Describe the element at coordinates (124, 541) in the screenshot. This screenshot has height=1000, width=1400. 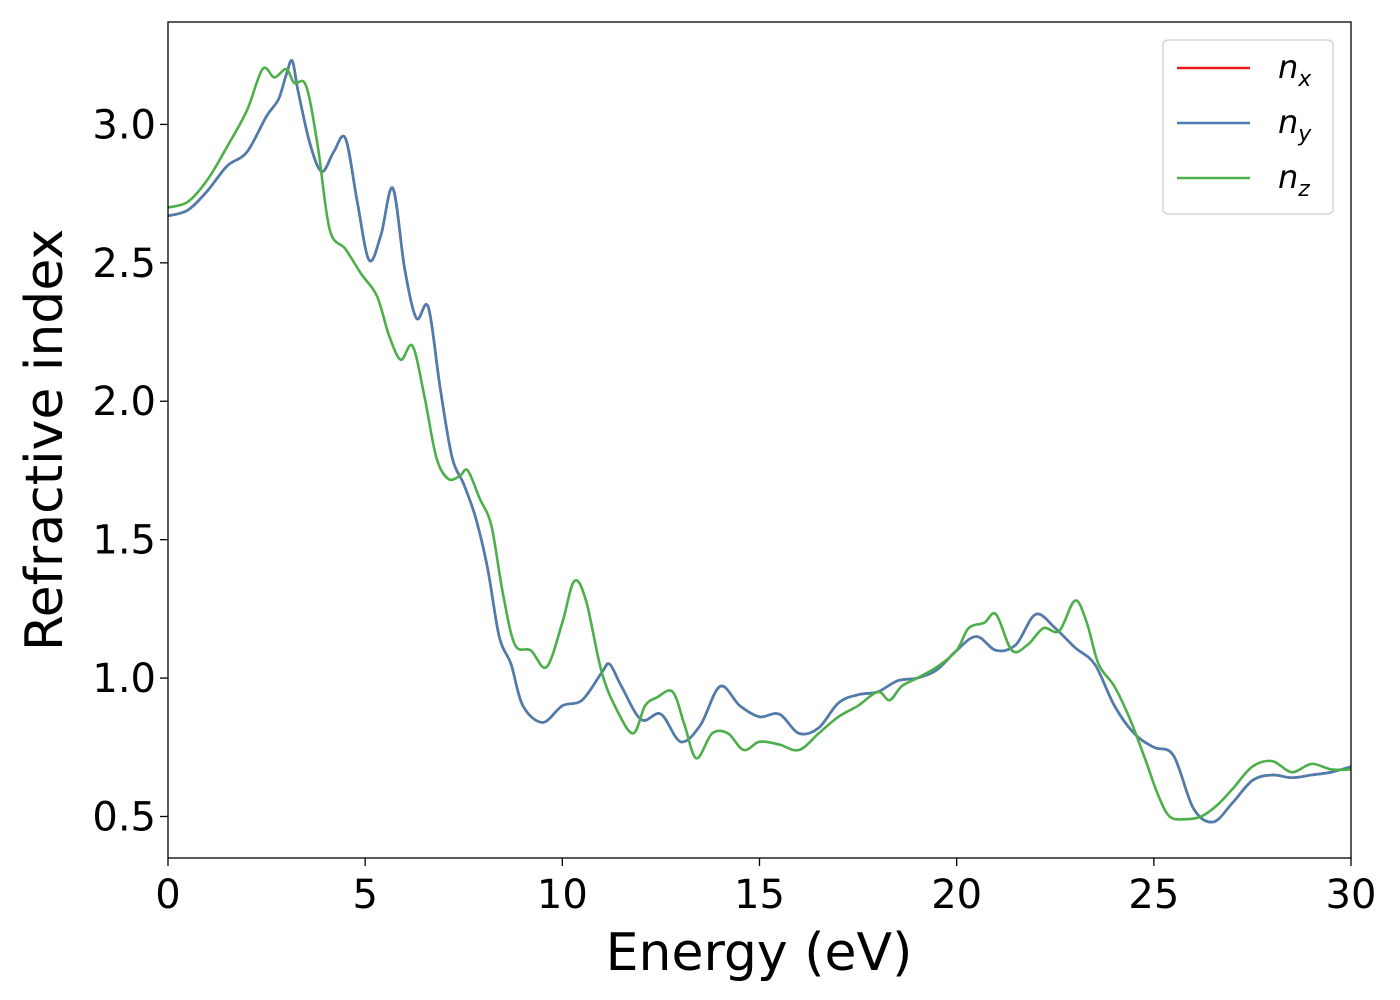
I see `y-tick-label: 1.5` at that location.